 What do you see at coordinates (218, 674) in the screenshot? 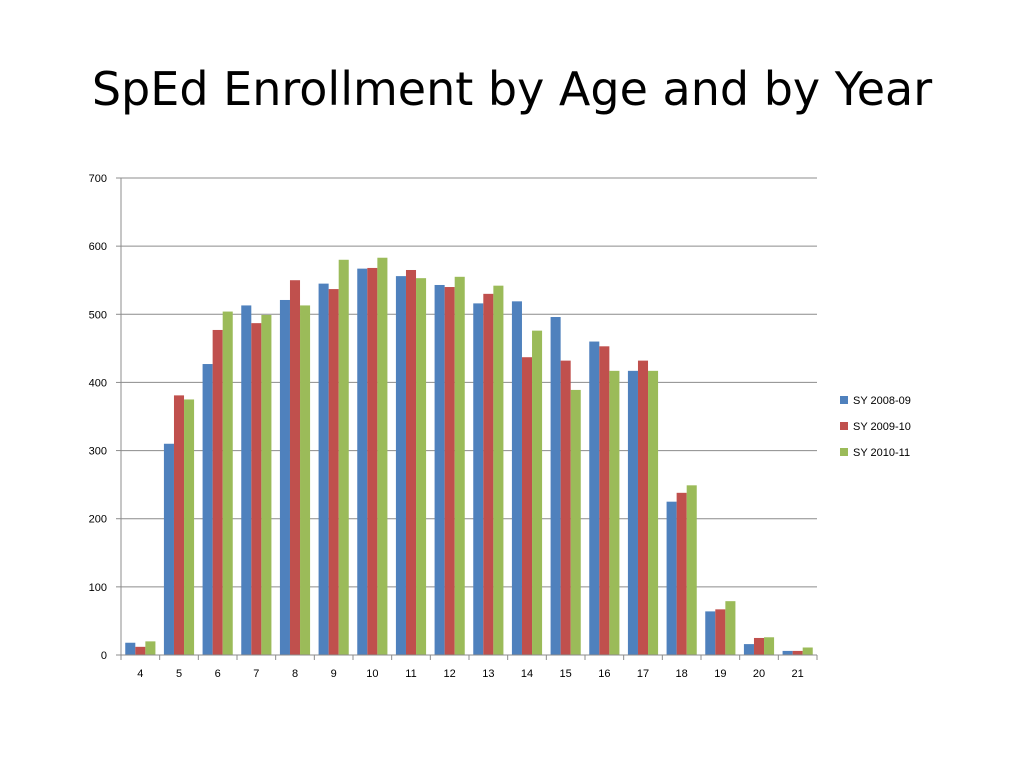
I see `x-tick-label: 6` at bounding box center [218, 674].